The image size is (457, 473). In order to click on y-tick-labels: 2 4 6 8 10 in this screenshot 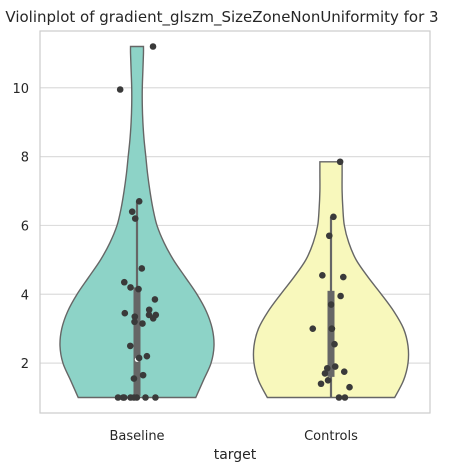, I will do `click(20, 227)`.